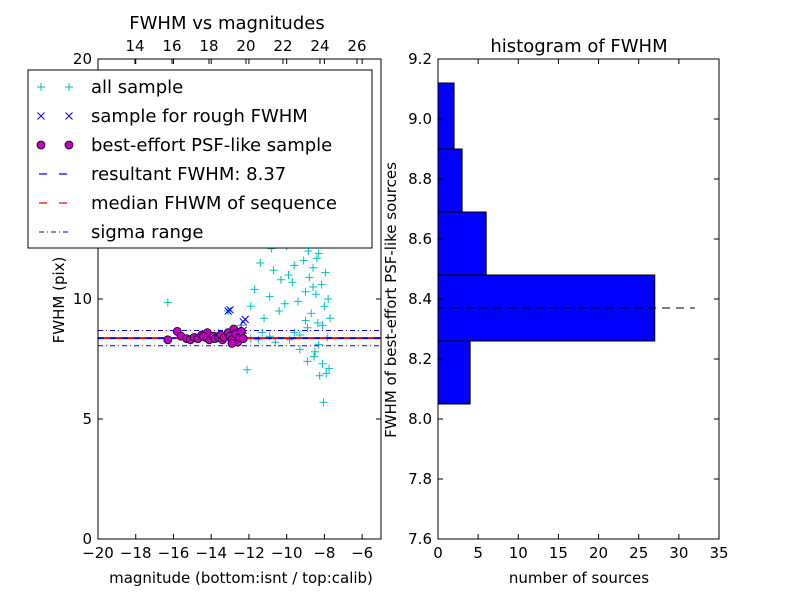 The height and width of the screenshot is (604, 800). I want to click on legend-item: median FHWM of sequence, so click(188, 203).